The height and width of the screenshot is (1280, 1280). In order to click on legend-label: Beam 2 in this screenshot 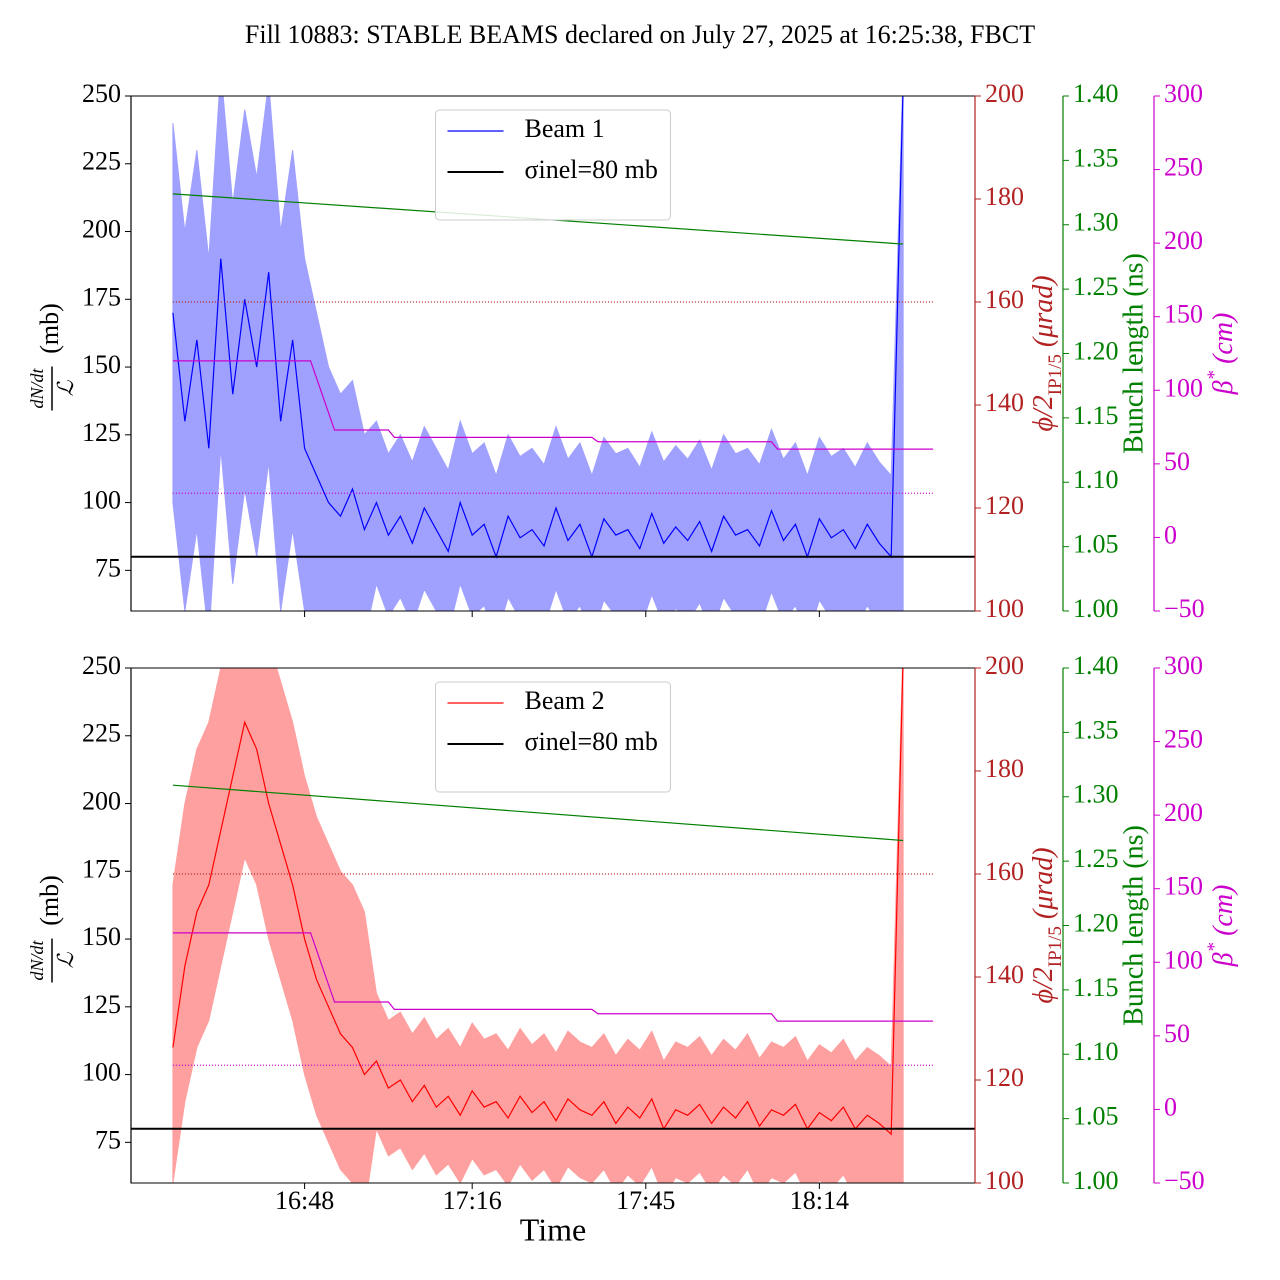, I will do `click(565, 700)`.